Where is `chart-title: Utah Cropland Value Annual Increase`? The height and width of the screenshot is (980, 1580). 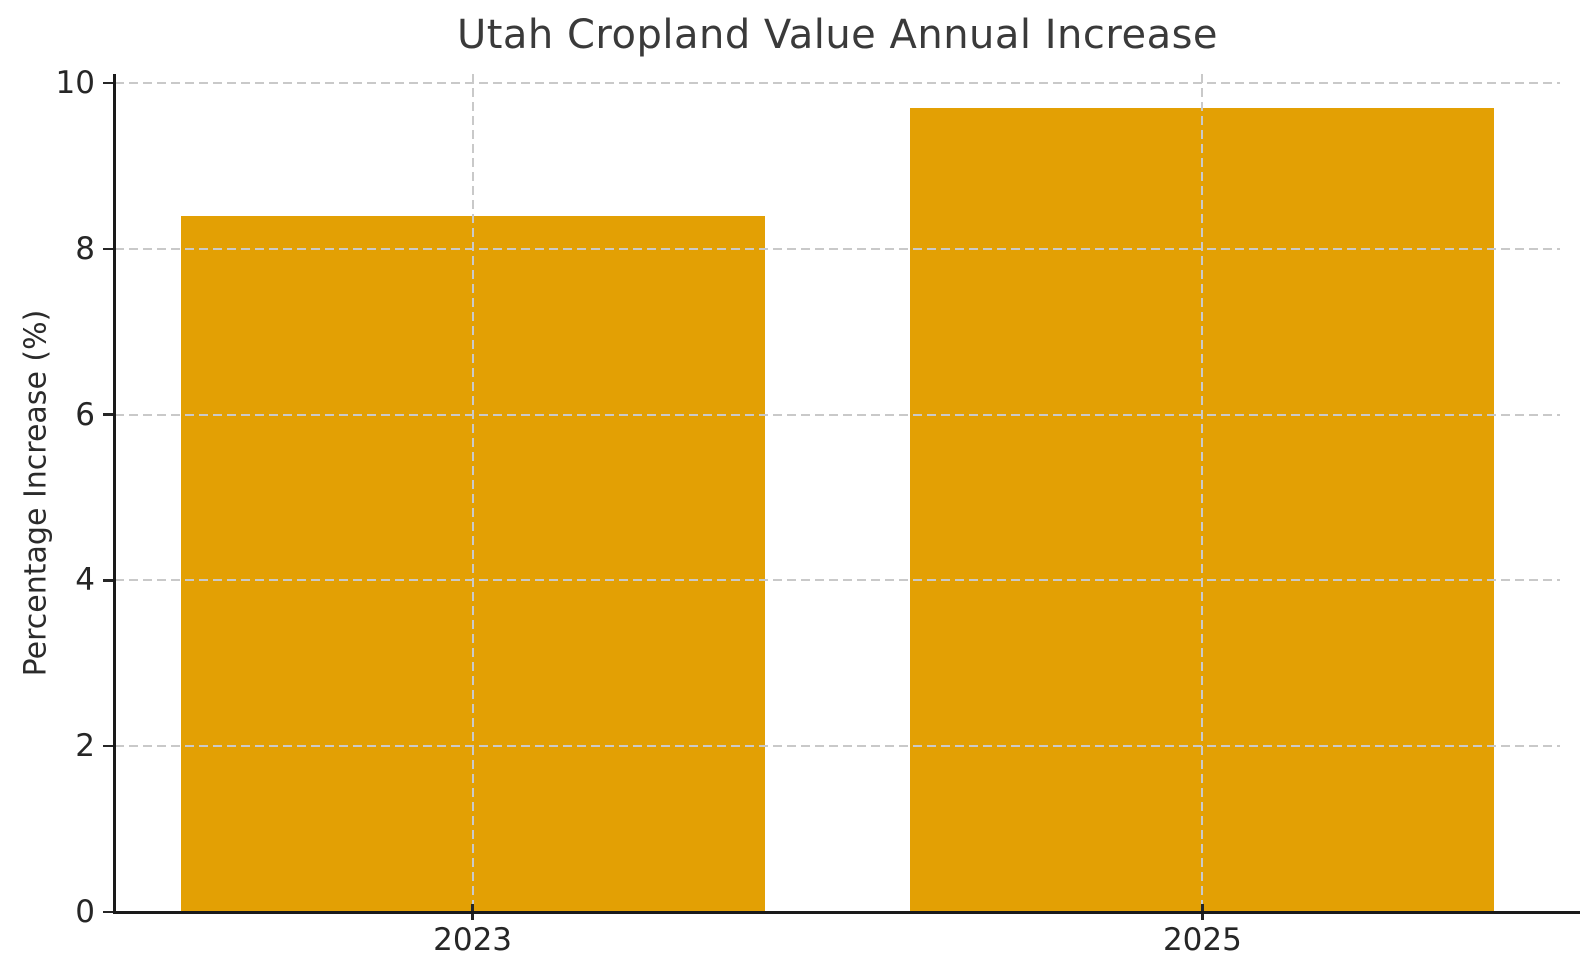
chart-title: Utah Cropland Value Annual Increase is located at coordinates (837, 35).